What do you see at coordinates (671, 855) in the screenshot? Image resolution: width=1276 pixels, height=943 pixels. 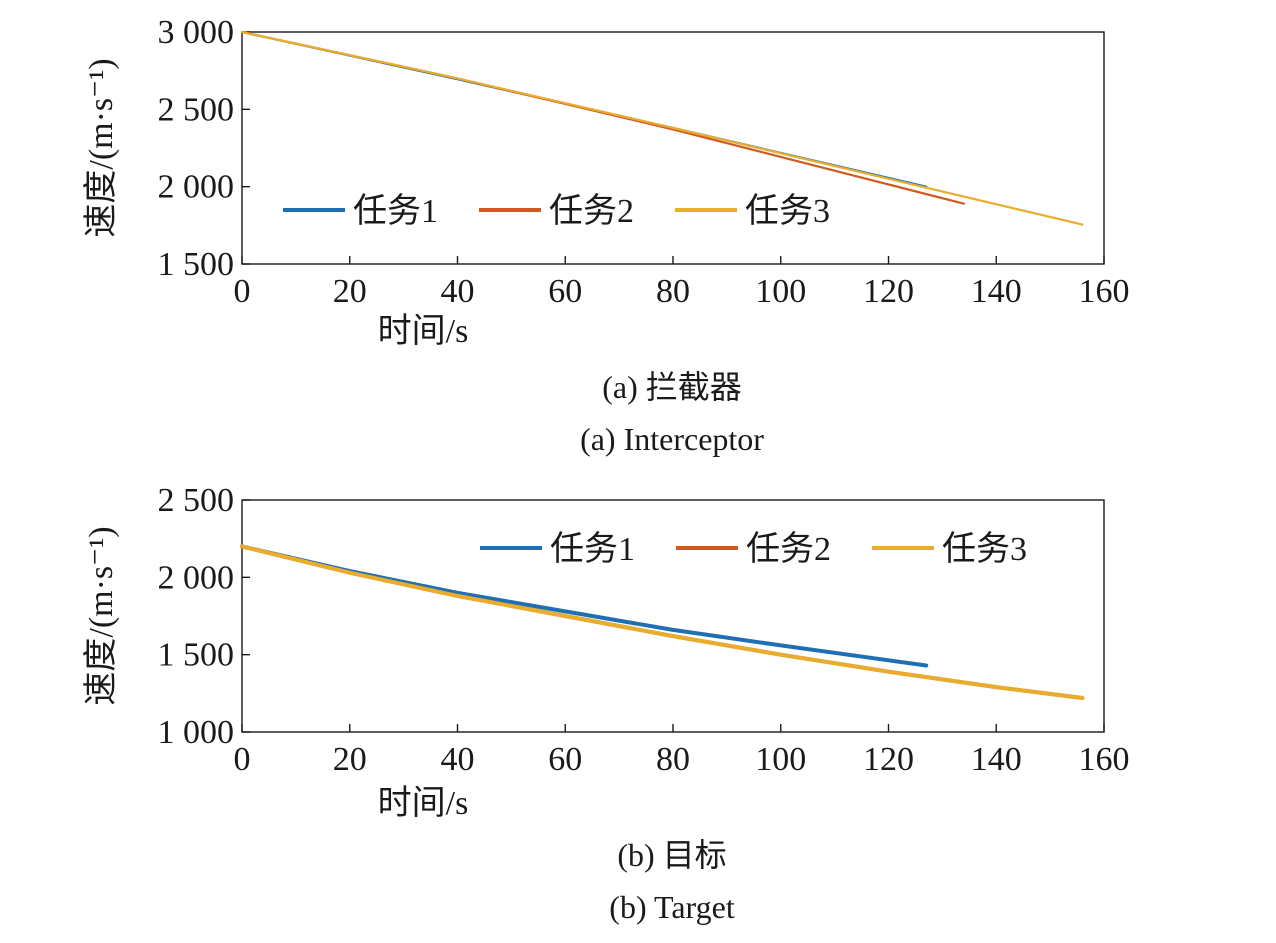 I see `caption-cn: (b) 目标` at bounding box center [671, 855].